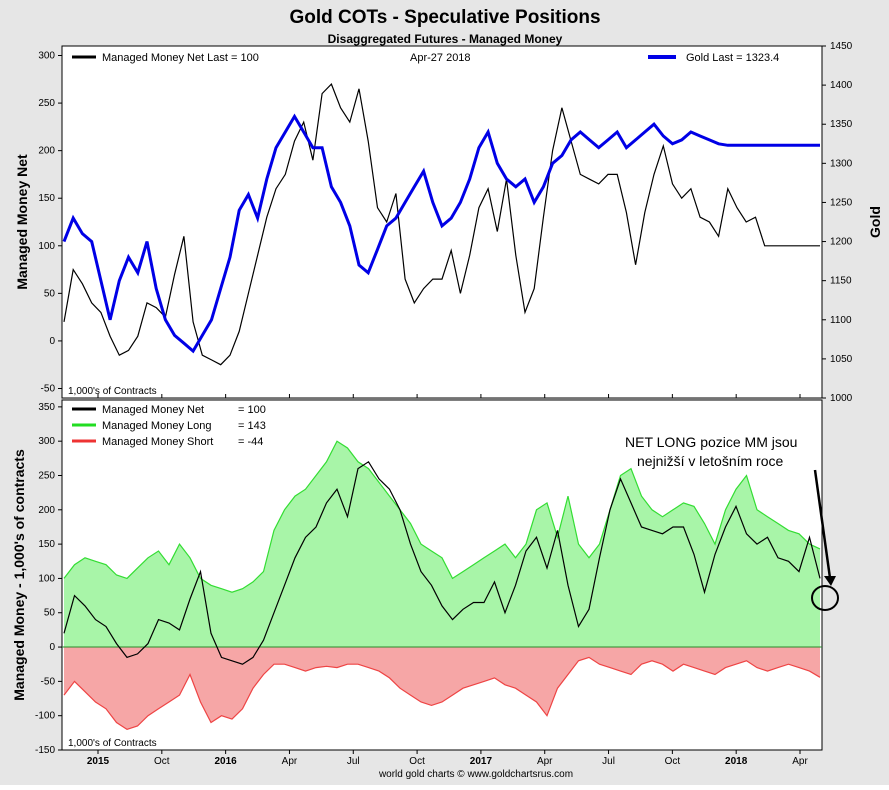  I want to click on chart-subtitle: Disaggregated Futures - Managed Money, so click(445, 39).